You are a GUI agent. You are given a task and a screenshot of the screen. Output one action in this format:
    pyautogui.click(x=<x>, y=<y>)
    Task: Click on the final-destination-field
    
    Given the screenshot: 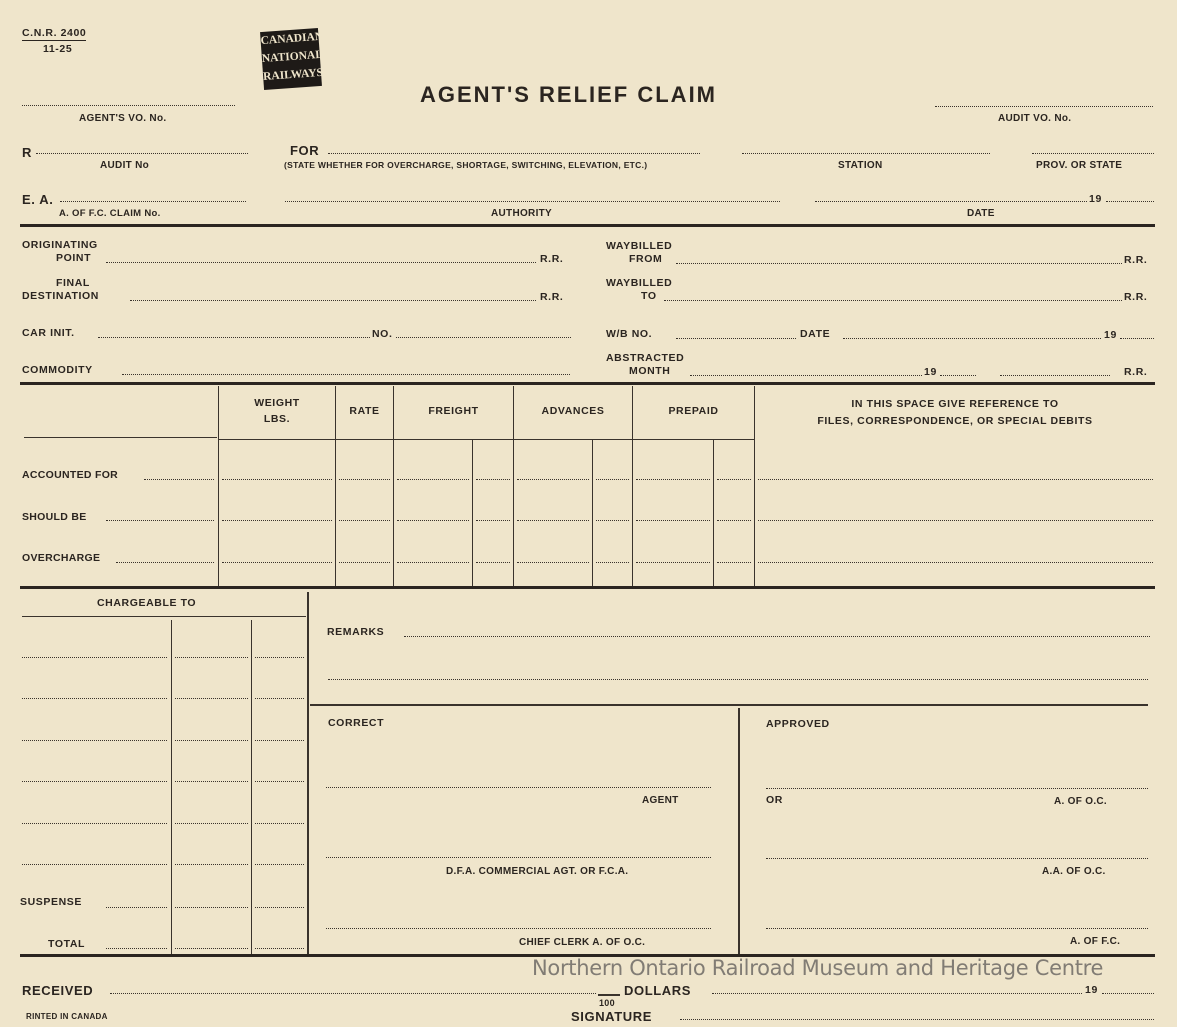 What is the action you would take?
    pyautogui.click(x=333, y=300)
    